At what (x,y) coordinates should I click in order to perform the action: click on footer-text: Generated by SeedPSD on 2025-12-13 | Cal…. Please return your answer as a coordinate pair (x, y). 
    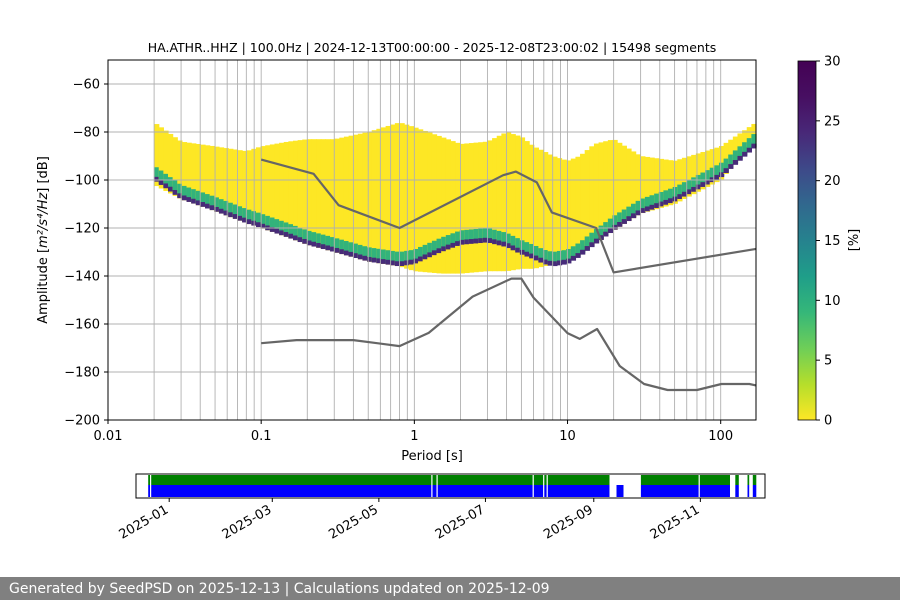
    Looking at the image, I should click on (279, 589).